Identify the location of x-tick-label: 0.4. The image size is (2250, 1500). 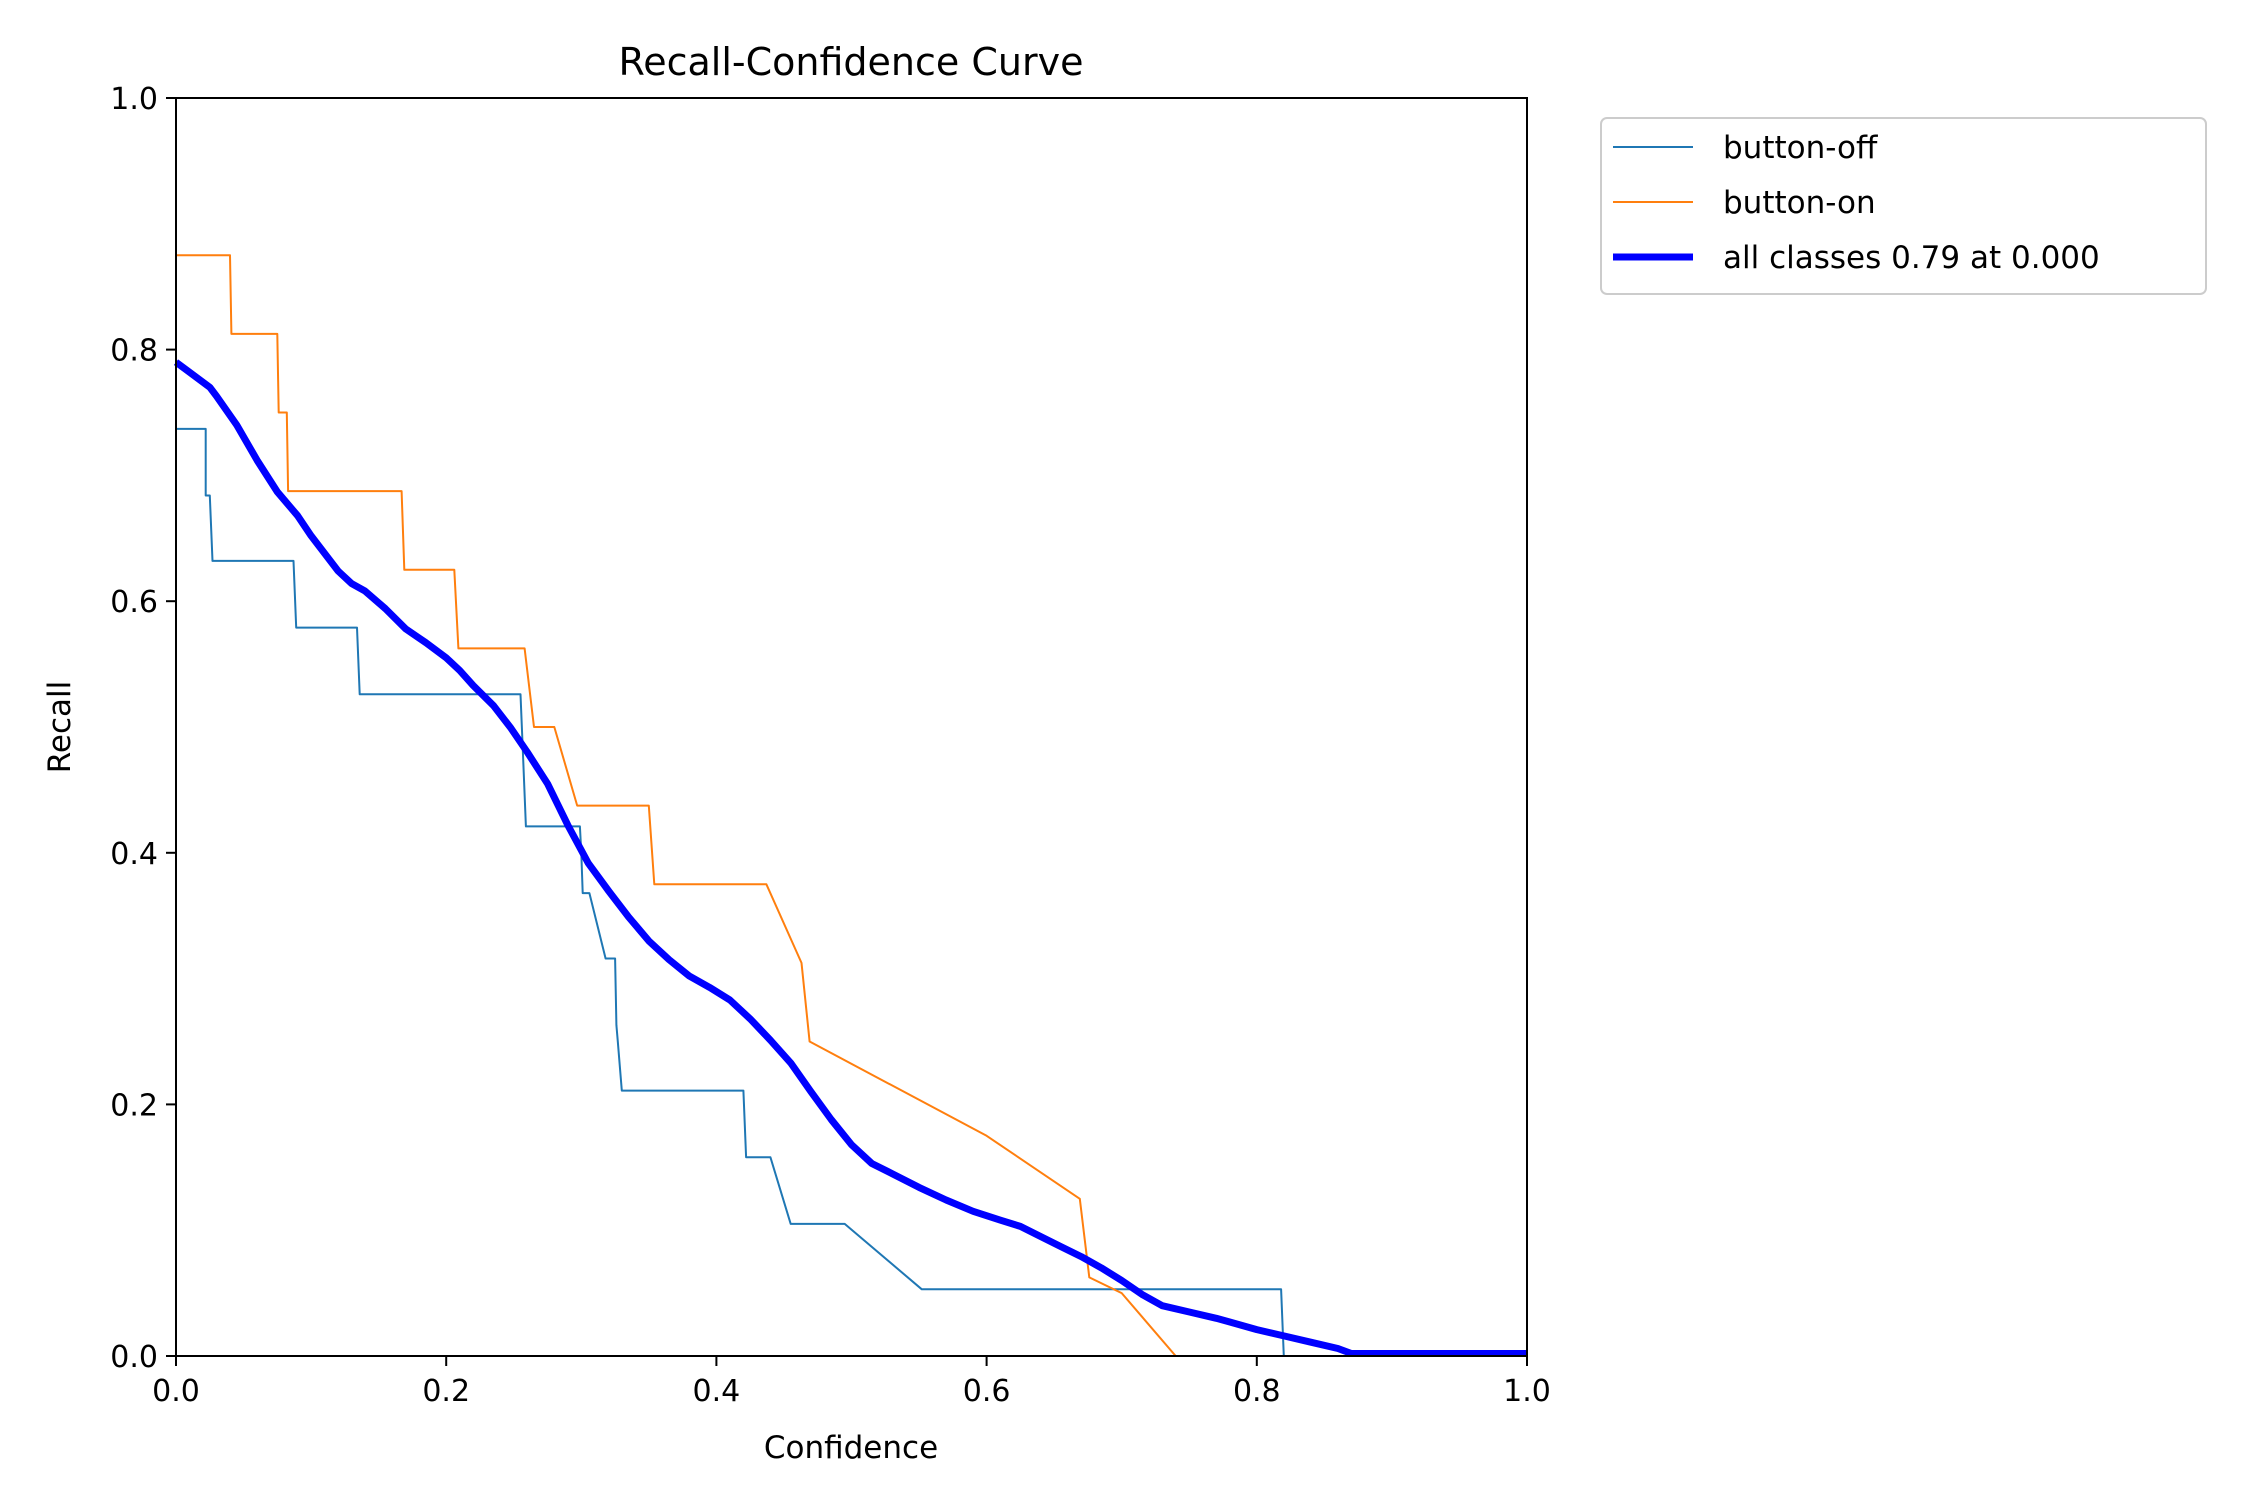
(717, 1391).